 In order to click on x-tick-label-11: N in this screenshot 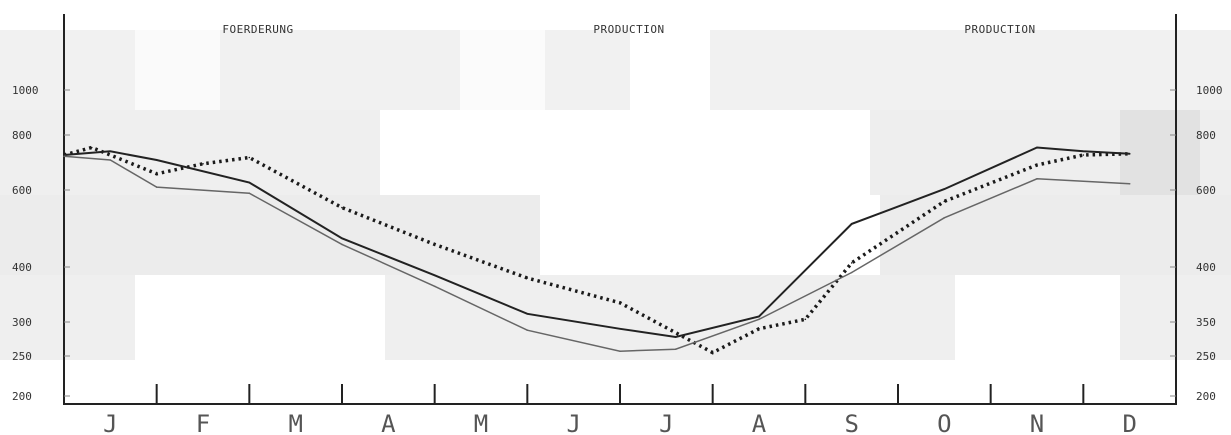, I will do `click(1037, 422)`.